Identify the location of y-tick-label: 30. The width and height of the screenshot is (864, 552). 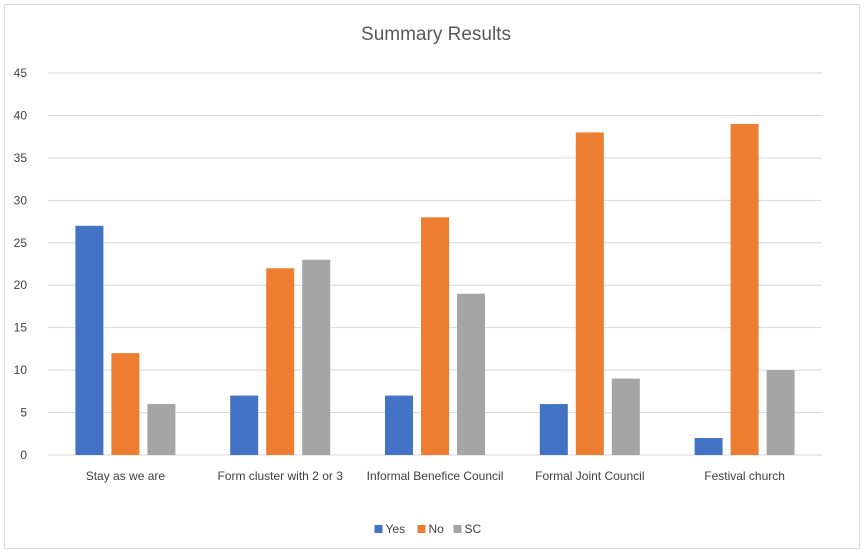
(21, 200).